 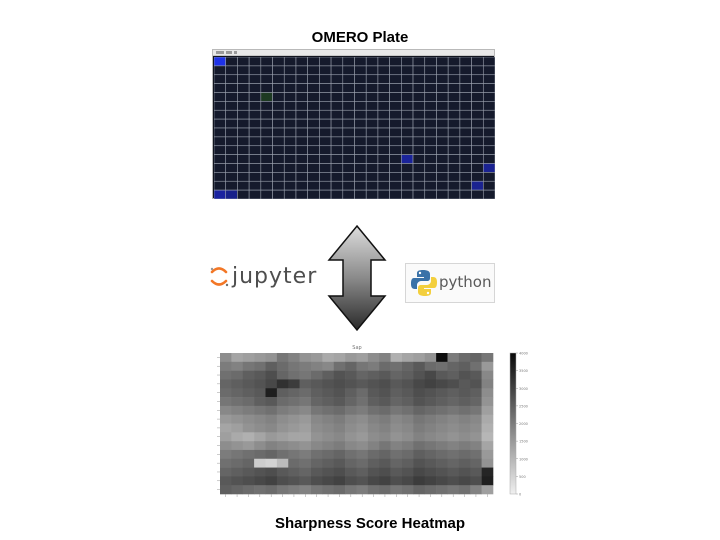 What do you see at coordinates (353, 124) in the screenshot?
I see `omero-plate-view` at bounding box center [353, 124].